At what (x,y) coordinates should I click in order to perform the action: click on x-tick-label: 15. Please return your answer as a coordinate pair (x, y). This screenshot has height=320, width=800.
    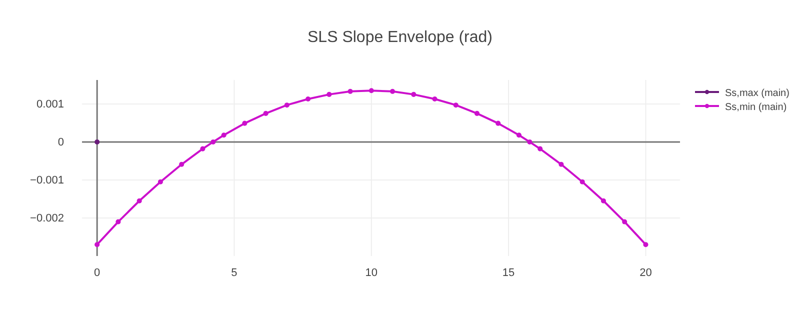
    Looking at the image, I should click on (508, 272).